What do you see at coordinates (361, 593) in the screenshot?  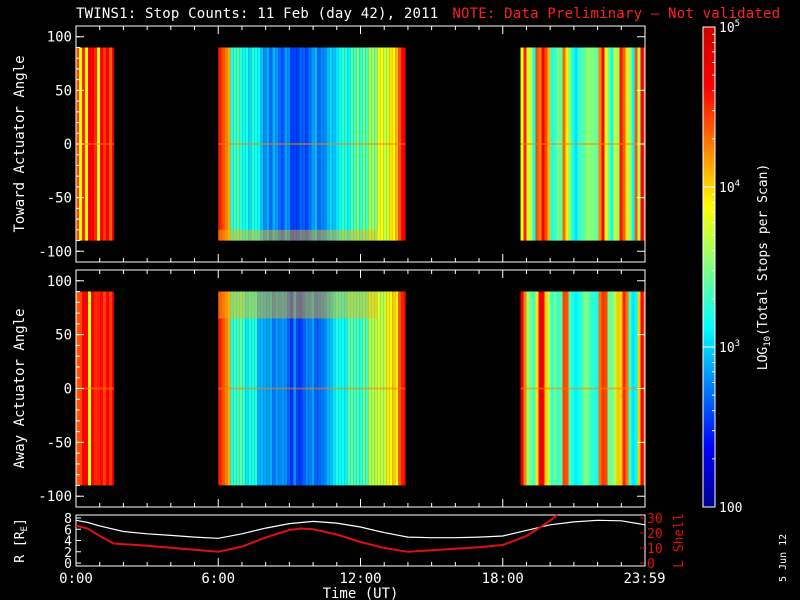 I see `x-axis-label: Time (UT)` at bounding box center [361, 593].